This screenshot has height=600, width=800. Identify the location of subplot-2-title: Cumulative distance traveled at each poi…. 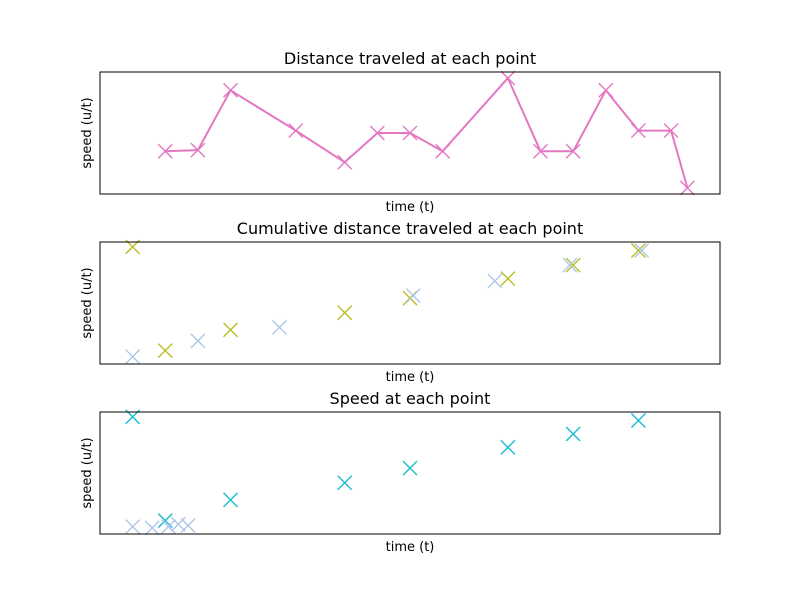
(410, 228).